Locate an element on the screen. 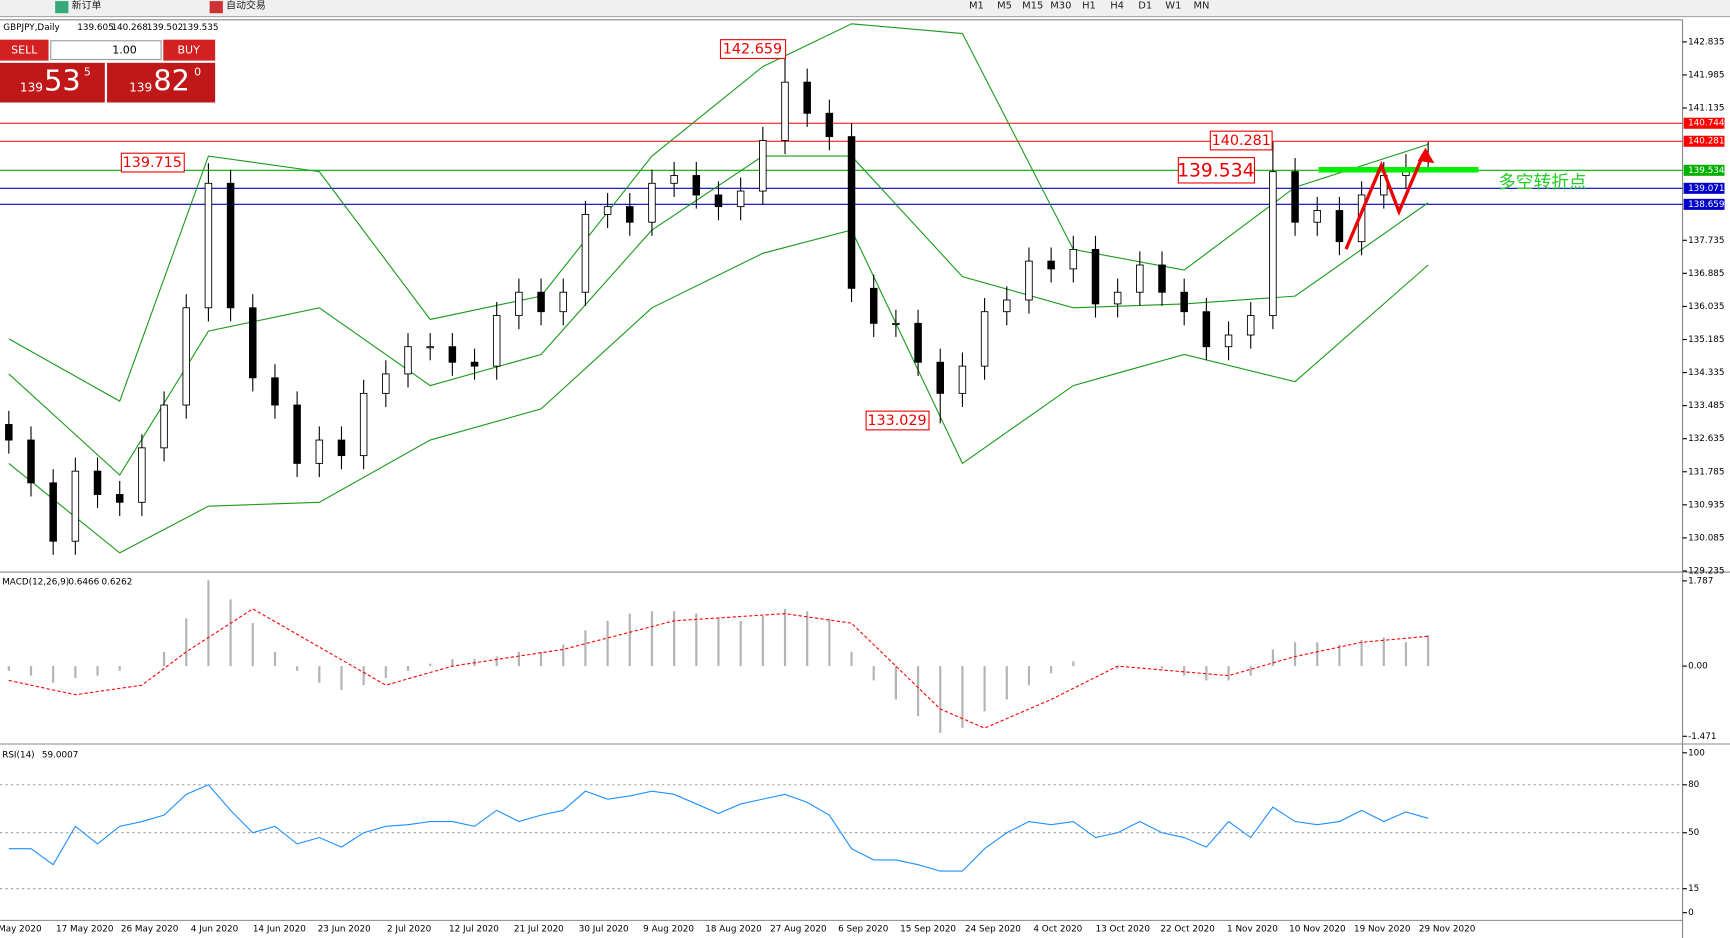 The width and height of the screenshot is (1730, 938). x-tick-label: 30 Jul 2020 is located at coordinates (604, 930).